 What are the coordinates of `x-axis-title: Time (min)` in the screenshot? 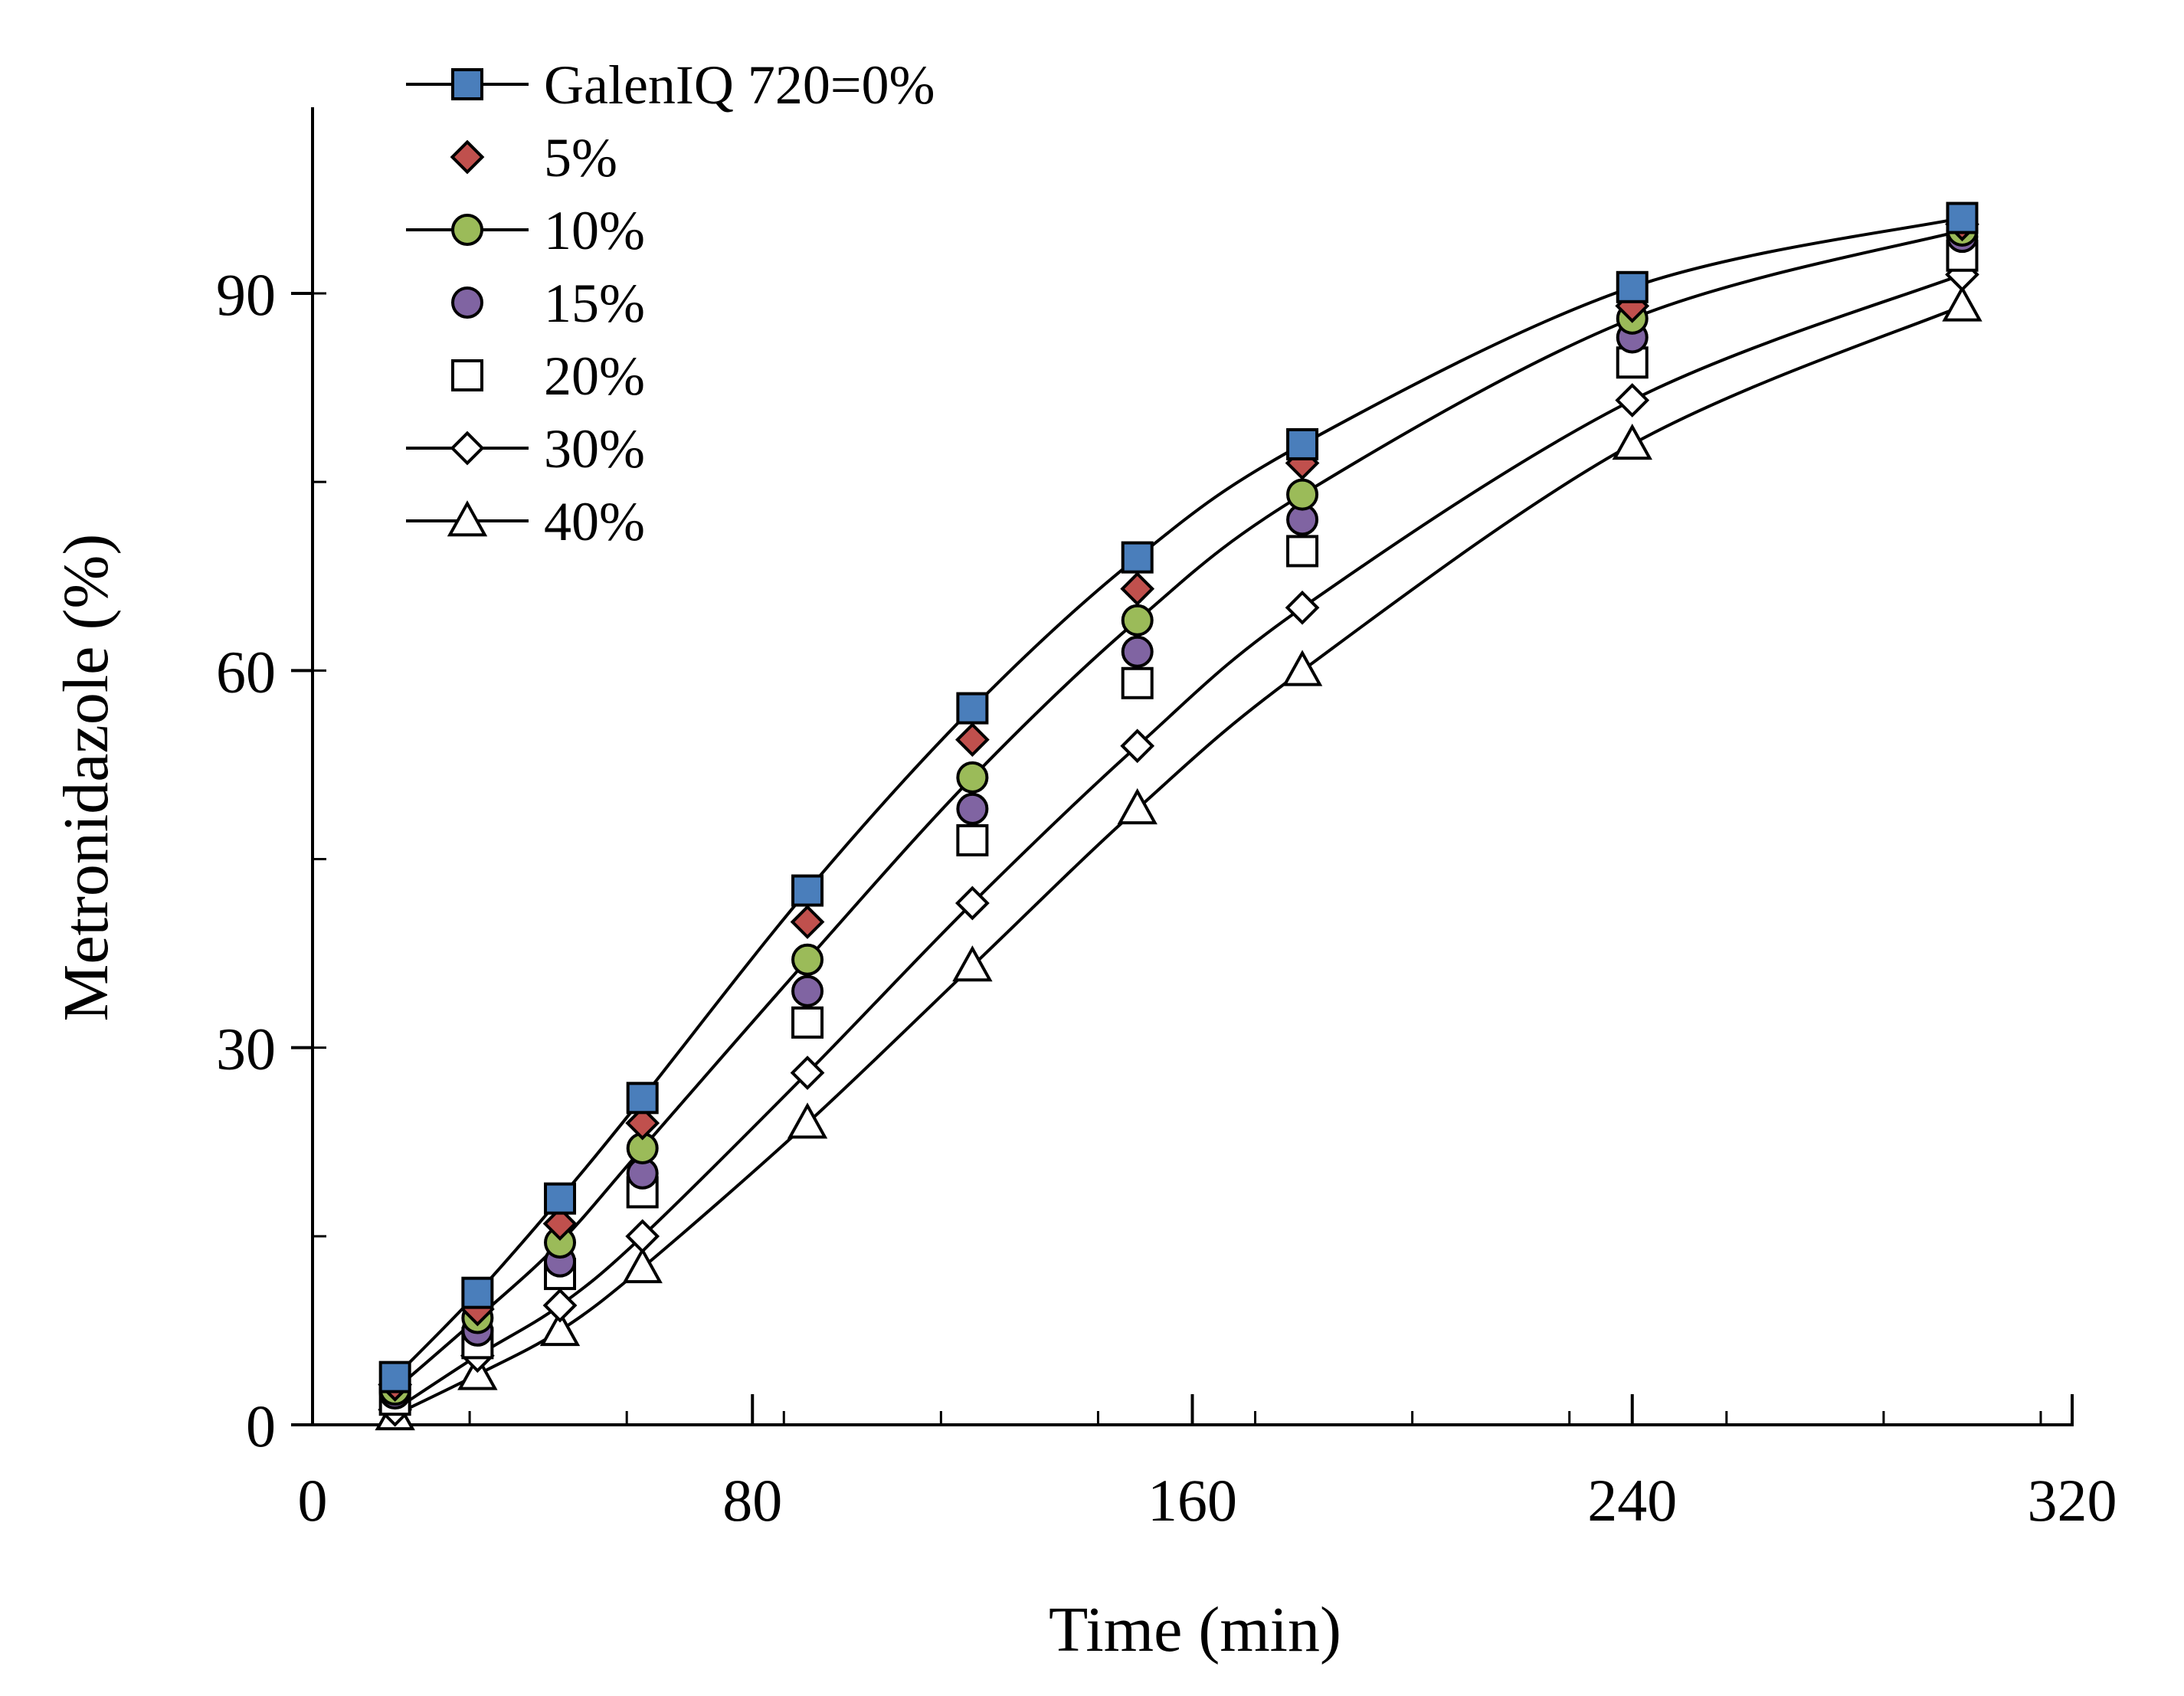 It's located at (1195, 1629).